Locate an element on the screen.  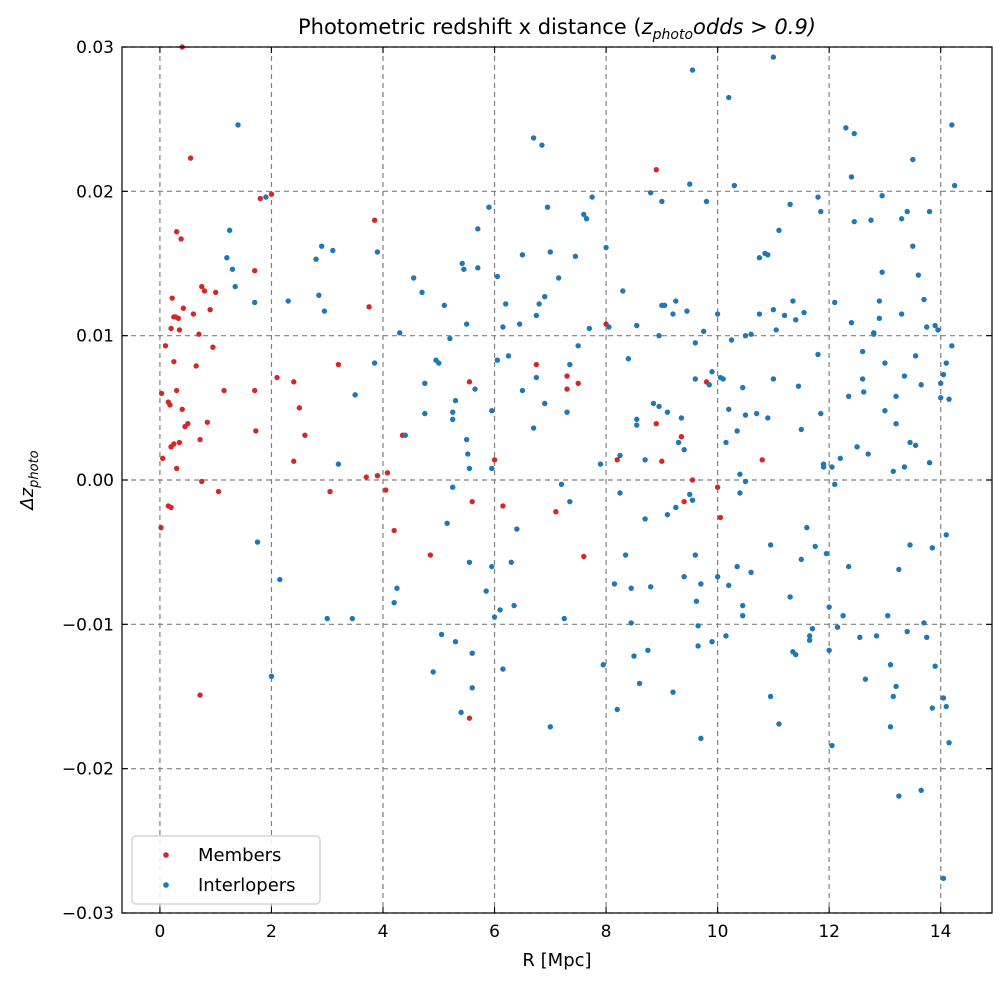
y-axis-label: Δzphoto is located at coordinates (29, 480).